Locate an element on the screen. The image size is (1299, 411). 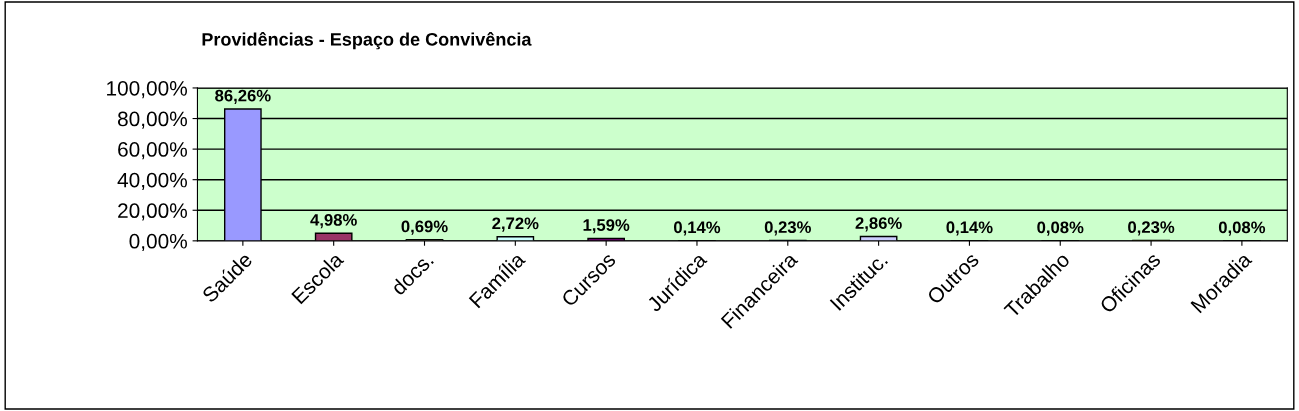
y-tick-label: 0,00% is located at coordinates (158, 242).